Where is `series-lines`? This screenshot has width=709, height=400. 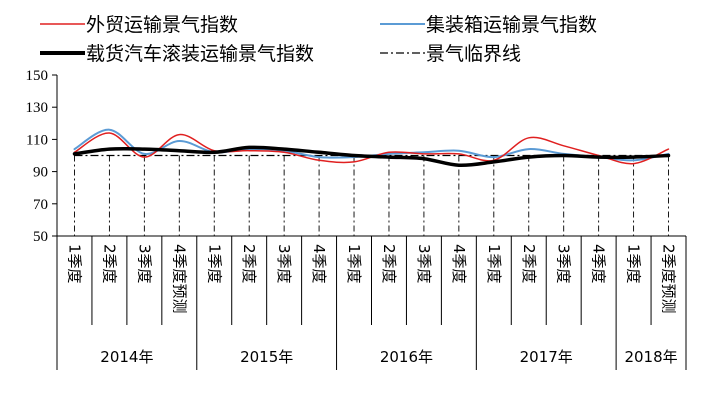
series-lines is located at coordinates (371, 148).